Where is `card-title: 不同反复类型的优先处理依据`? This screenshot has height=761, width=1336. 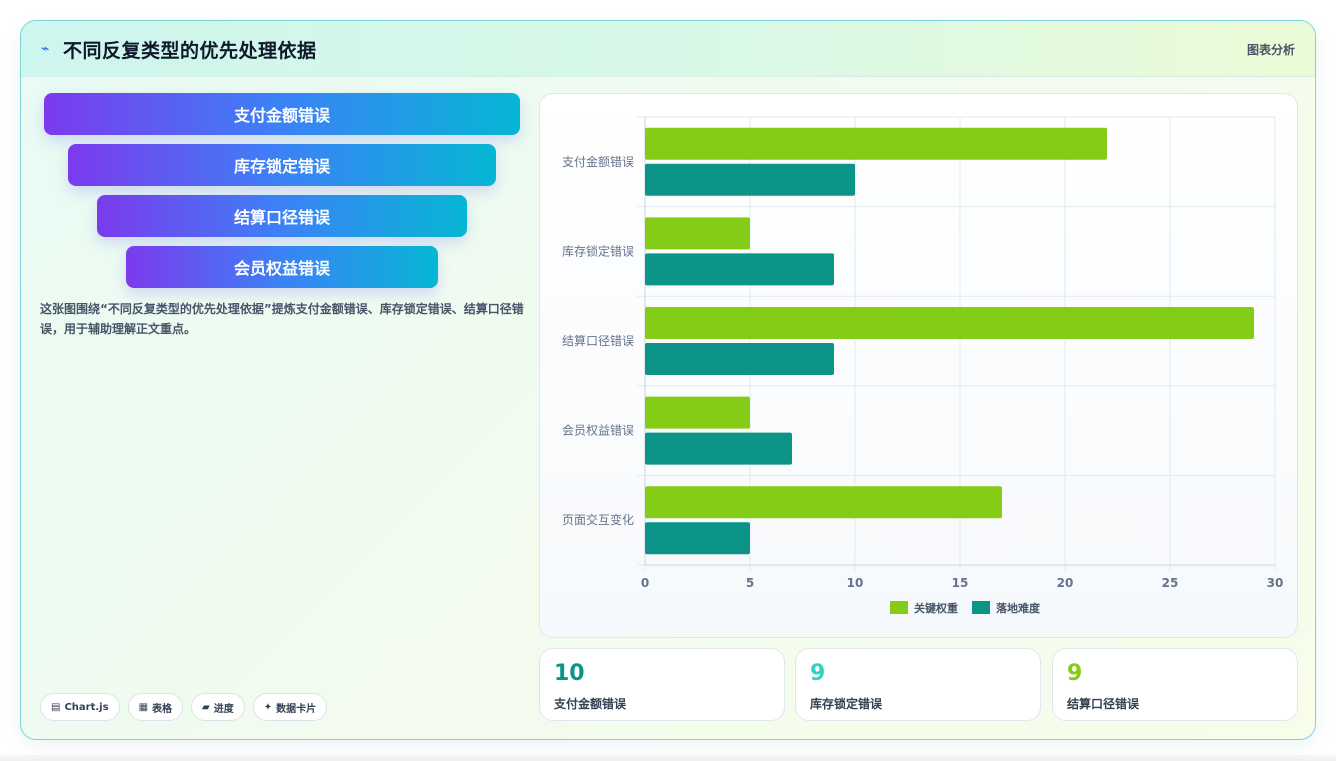
card-title: 不同反复类型的优先处理依据 is located at coordinates (190, 51).